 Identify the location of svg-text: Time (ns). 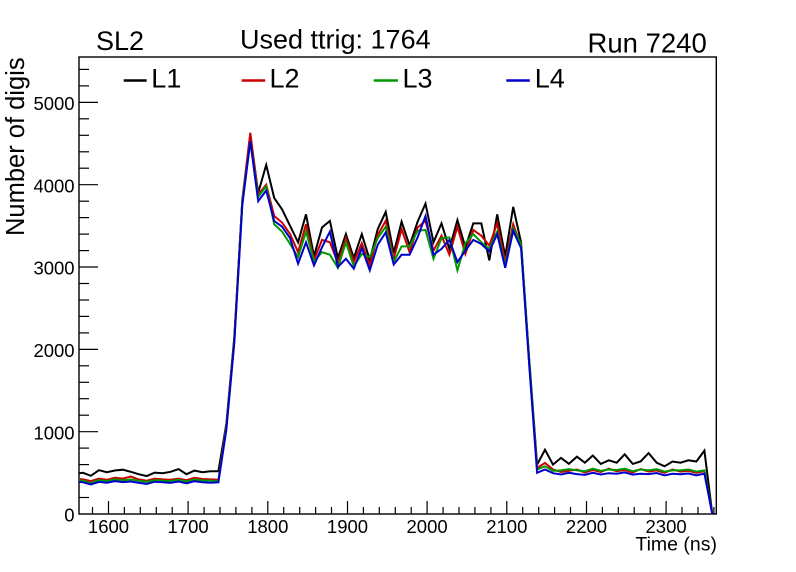
(676, 545).